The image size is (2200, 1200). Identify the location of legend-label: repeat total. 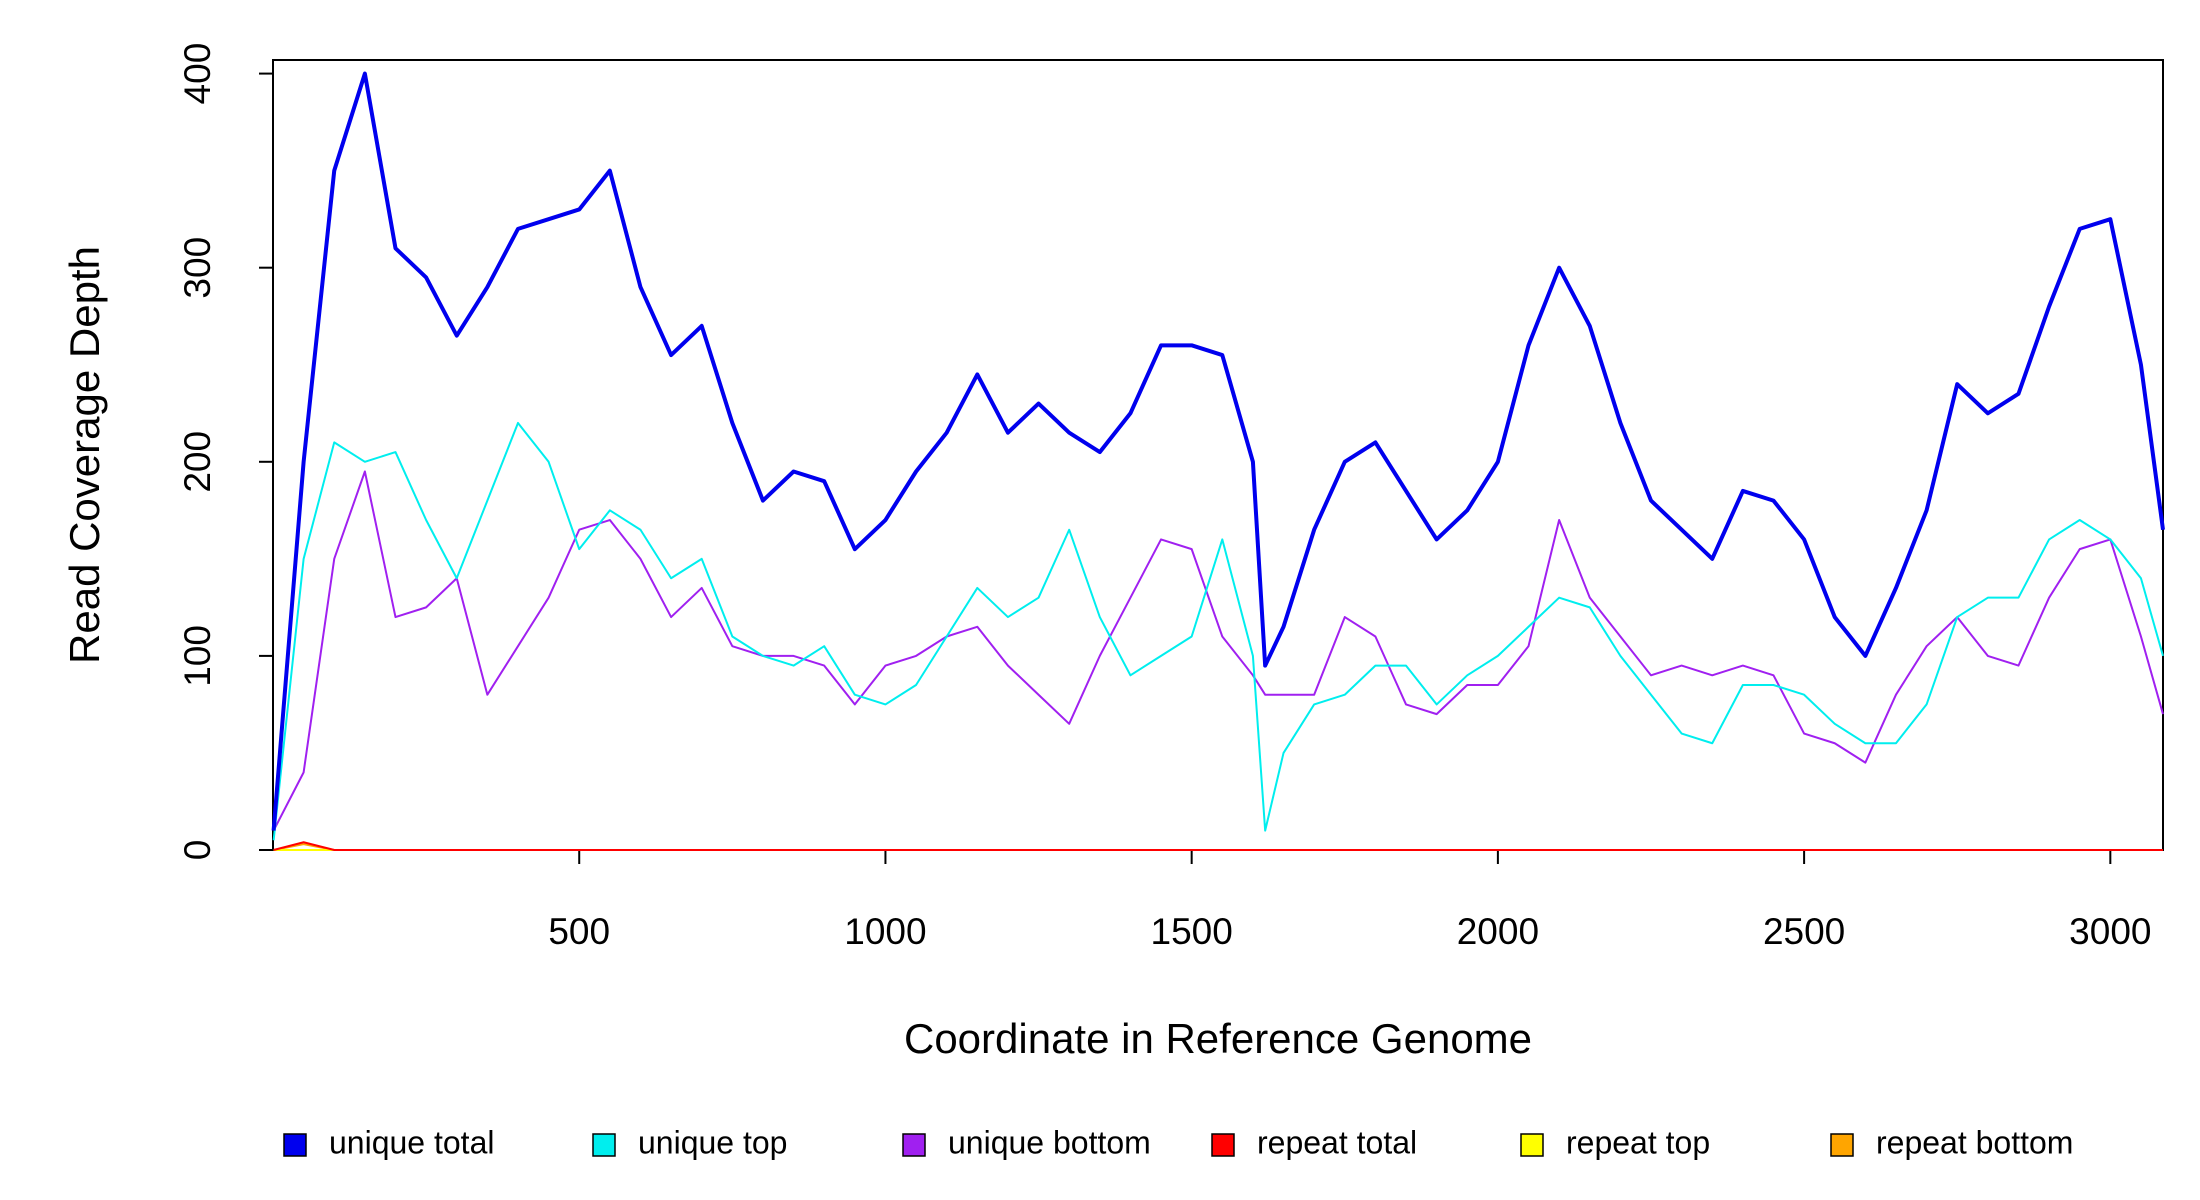
(1337, 1142).